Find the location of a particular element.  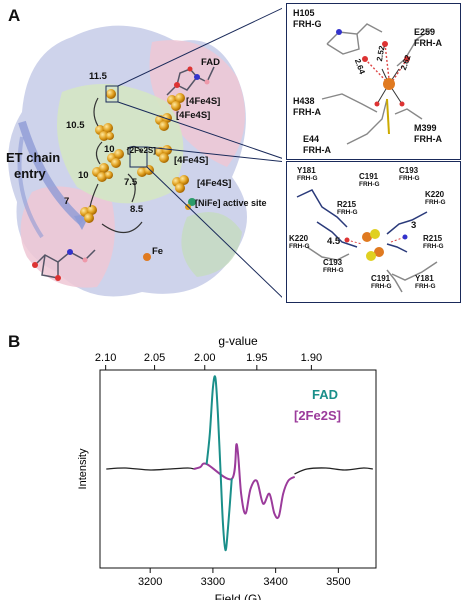

2fe2s-site-structure is located at coordinates (367, 241).